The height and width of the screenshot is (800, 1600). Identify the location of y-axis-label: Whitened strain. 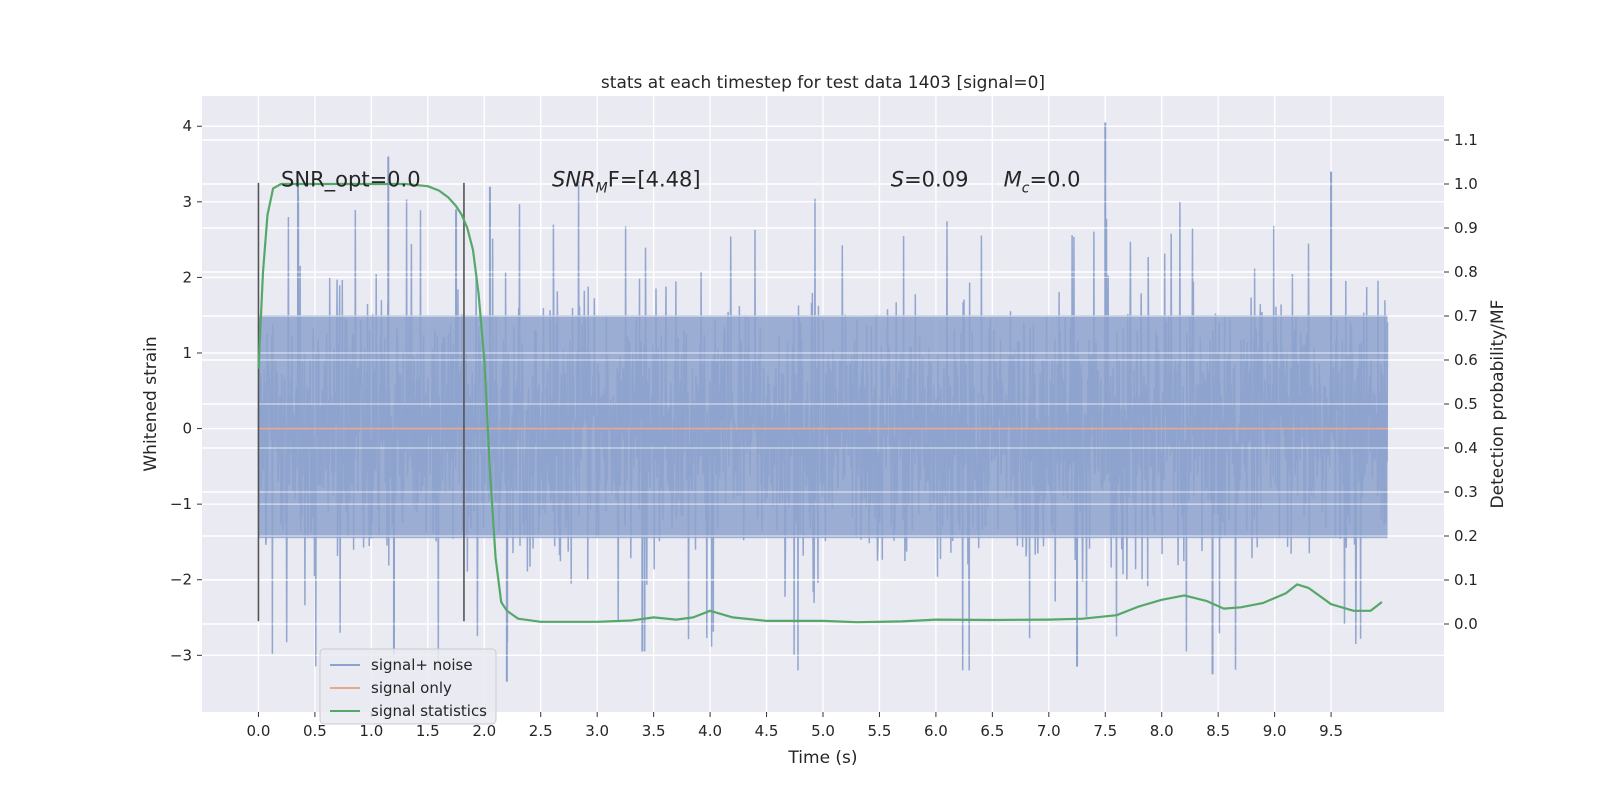
(151, 403).